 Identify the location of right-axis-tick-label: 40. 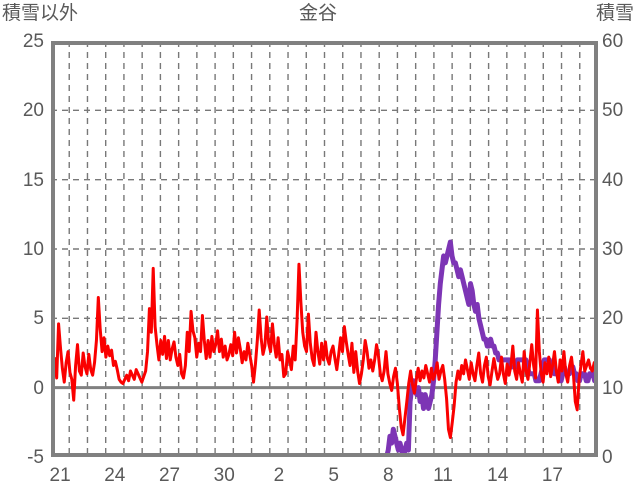
(613, 180).